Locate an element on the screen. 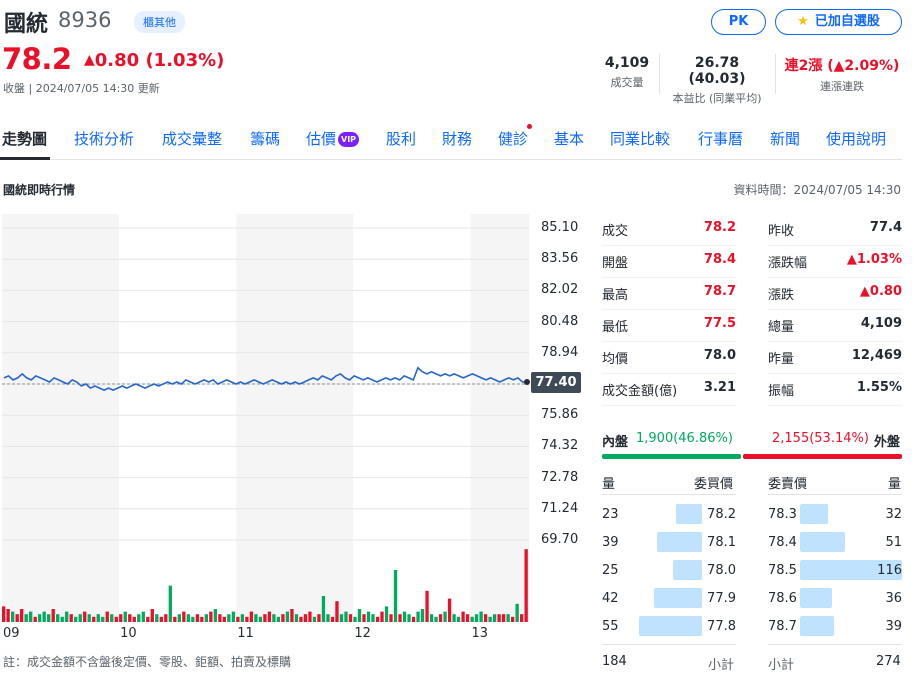 This screenshot has width=917, height=678. tab-help: 使用說明 is located at coordinates (856, 139).